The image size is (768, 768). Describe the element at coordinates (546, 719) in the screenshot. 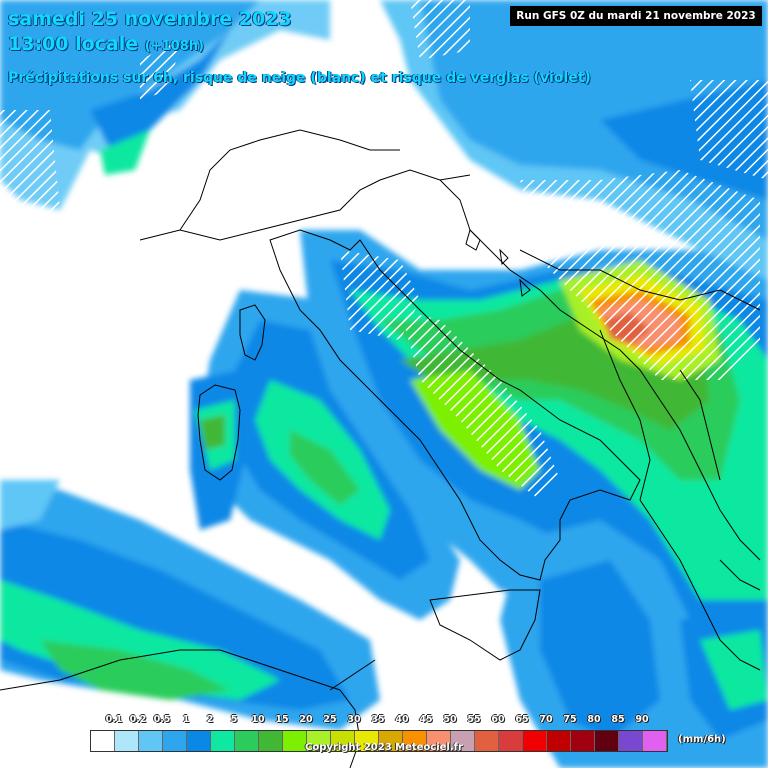

I see `legend-tick-label: 70` at that location.